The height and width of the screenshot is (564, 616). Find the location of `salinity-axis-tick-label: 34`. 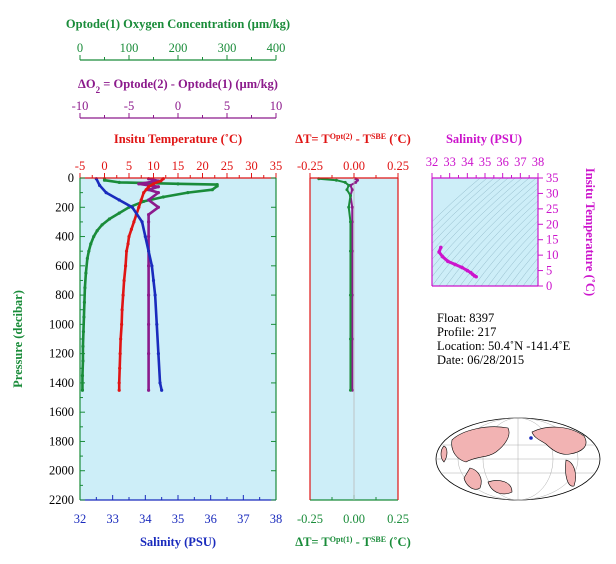

salinity-axis-tick-label: 34 is located at coordinates (145, 519).